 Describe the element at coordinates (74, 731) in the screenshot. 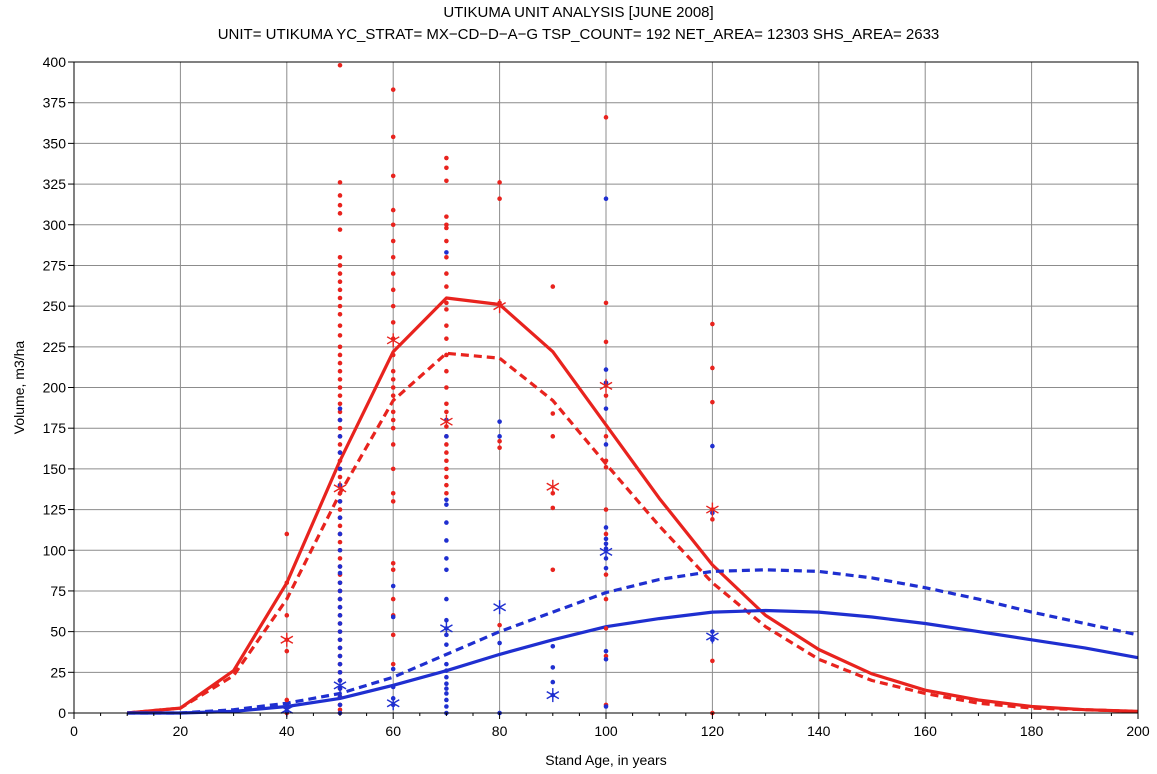

I see `x-tick-label: 0` at that location.